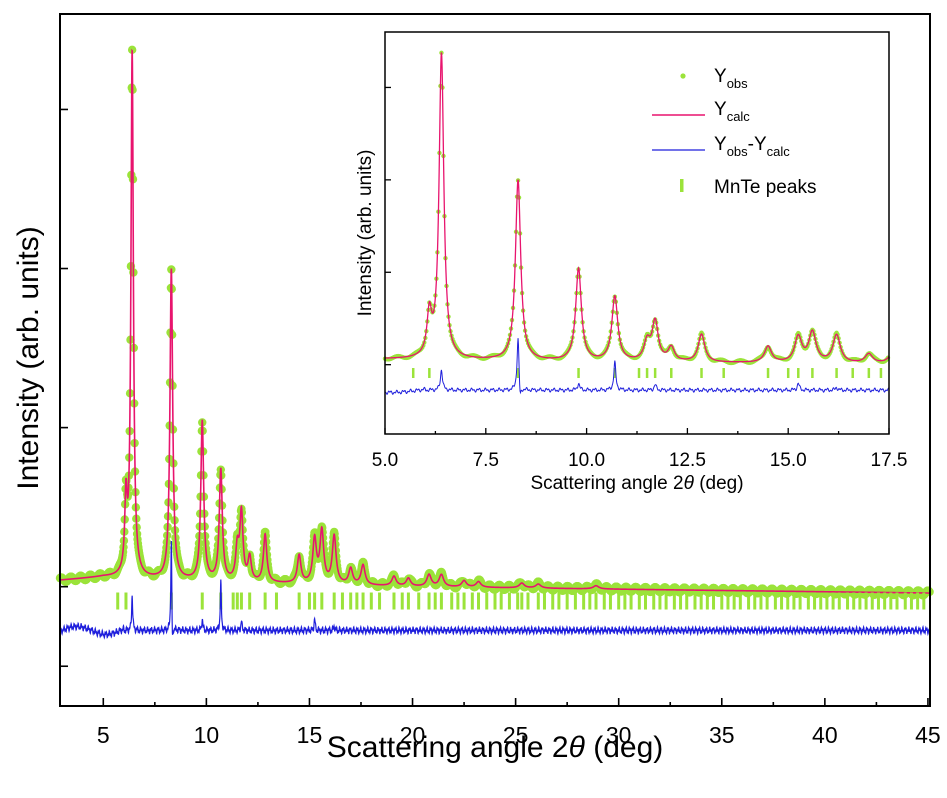  Describe the element at coordinates (606, 483) in the screenshot. I see `inset-x-axis-label-text: Scattering angle 2` at that location.